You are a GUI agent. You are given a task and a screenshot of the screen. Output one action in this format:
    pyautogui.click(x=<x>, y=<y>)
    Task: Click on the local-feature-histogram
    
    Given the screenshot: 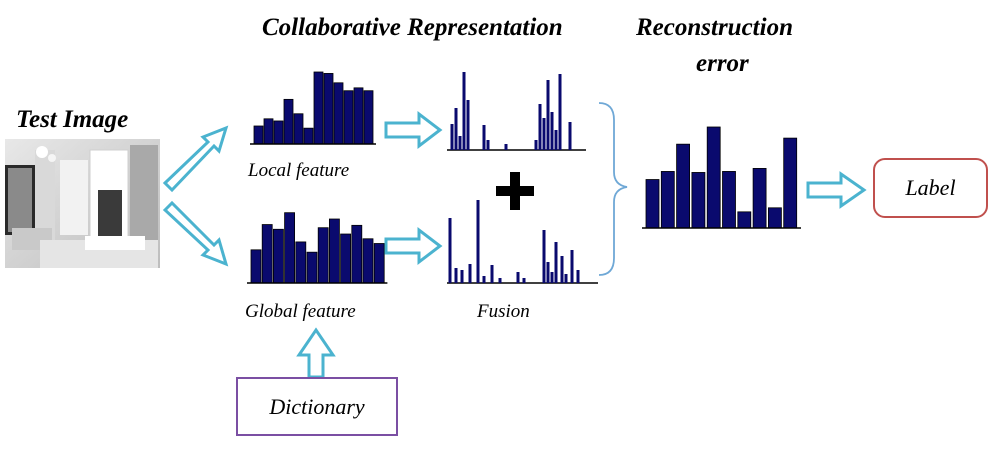 What is the action you would take?
    pyautogui.click(x=313, y=108)
    